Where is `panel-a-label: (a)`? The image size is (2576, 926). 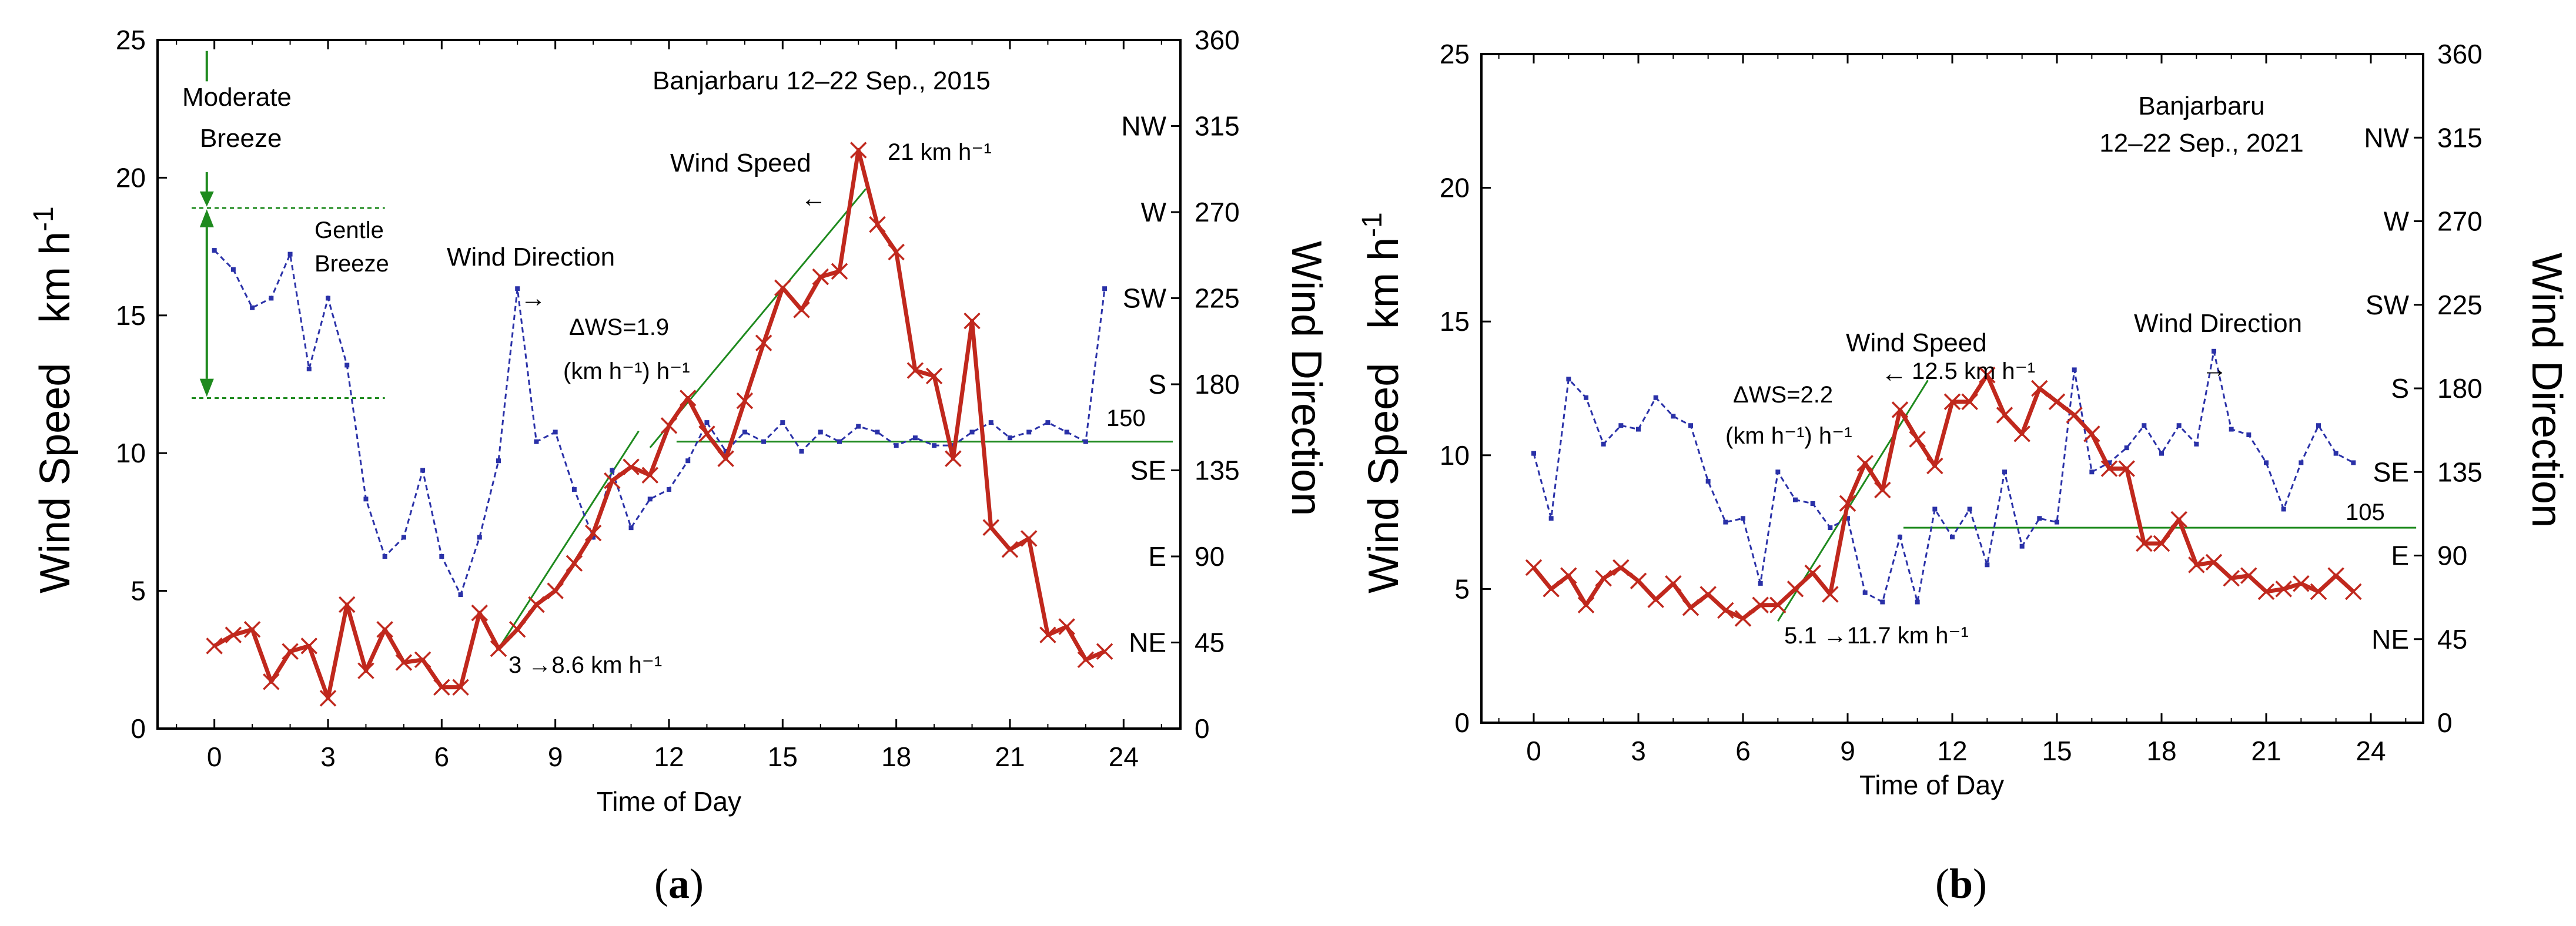 panel-a-label: (a) is located at coordinates (679, 883).